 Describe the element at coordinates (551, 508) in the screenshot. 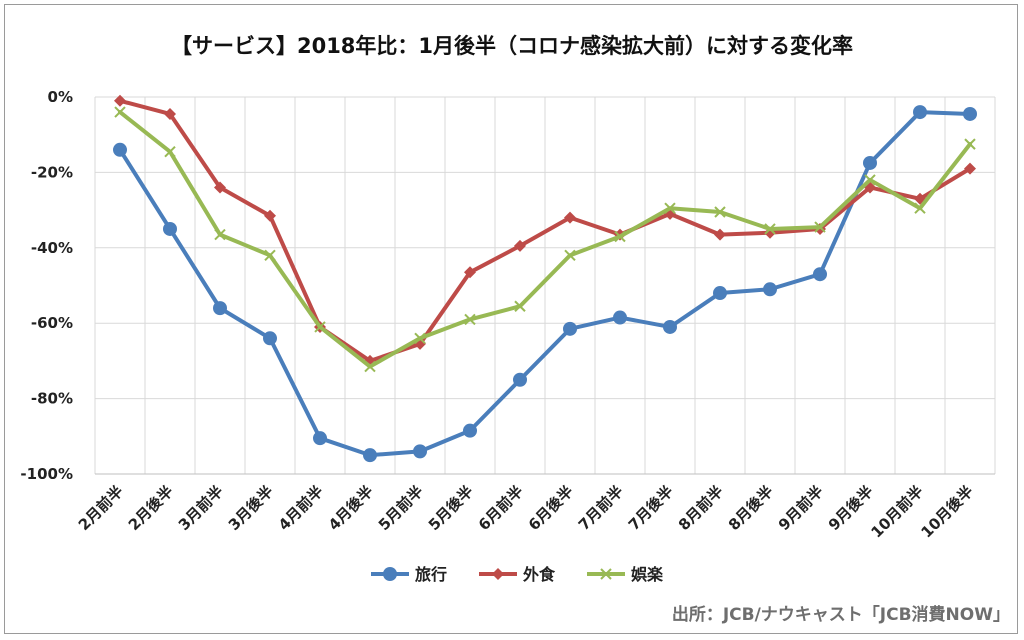

I see `x-tick-label: 6月後半` at that location.